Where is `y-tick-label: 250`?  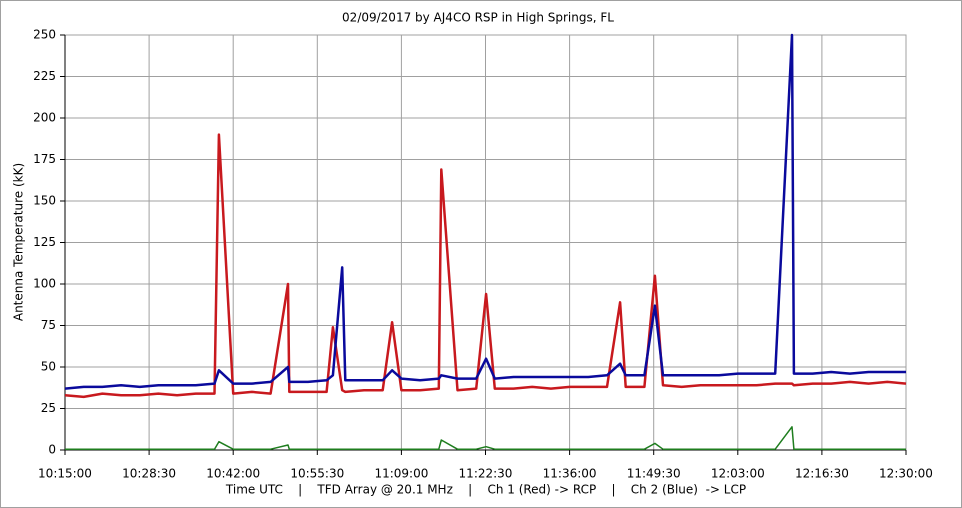 y-tick-label: 250 is located at coordinates (44, 35).